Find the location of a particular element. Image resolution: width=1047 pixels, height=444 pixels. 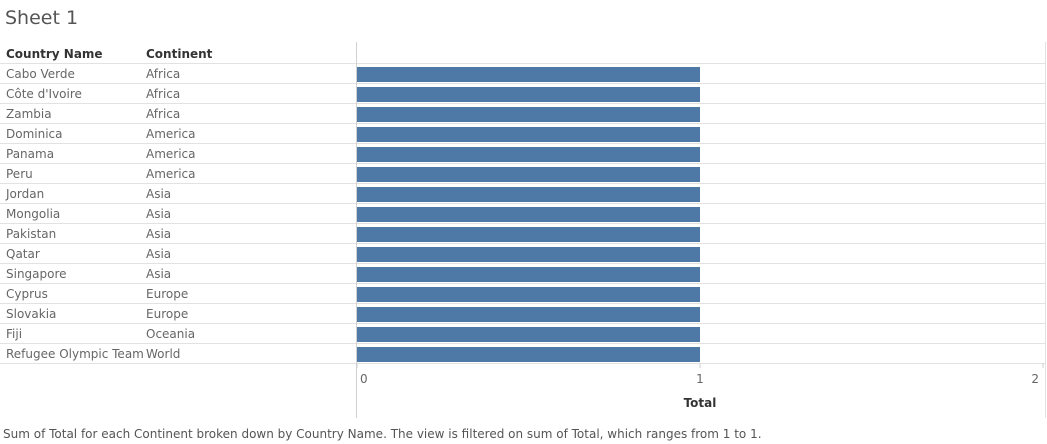

country-label: Côte d'Ivoire is located at coordinates (44, 94).